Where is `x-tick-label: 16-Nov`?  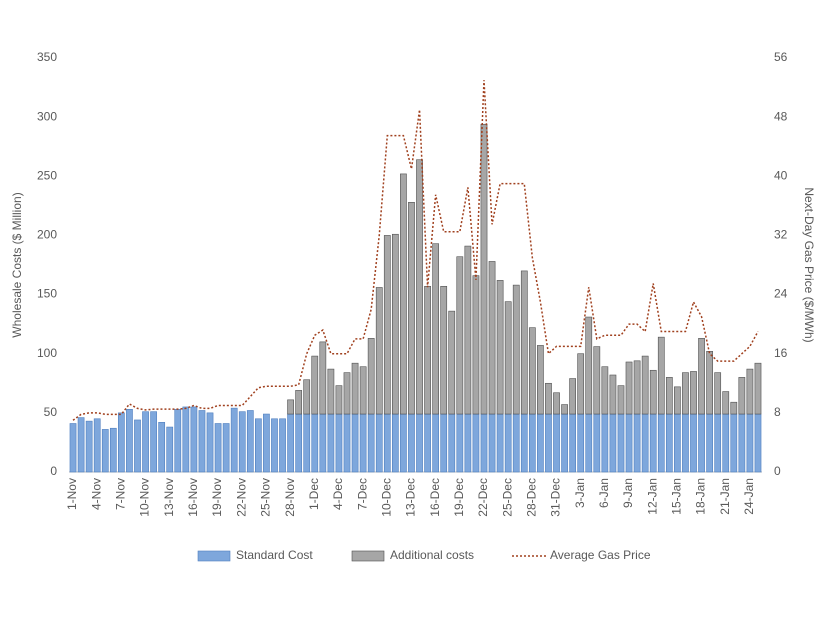
x-tick-label: 16-Nov is located at coordinates (193, 497).